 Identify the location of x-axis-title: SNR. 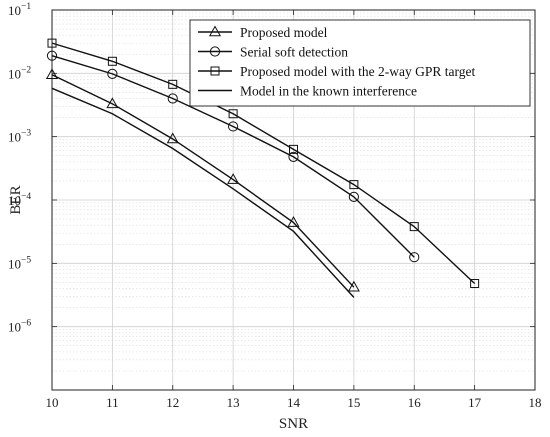
(293, 424).